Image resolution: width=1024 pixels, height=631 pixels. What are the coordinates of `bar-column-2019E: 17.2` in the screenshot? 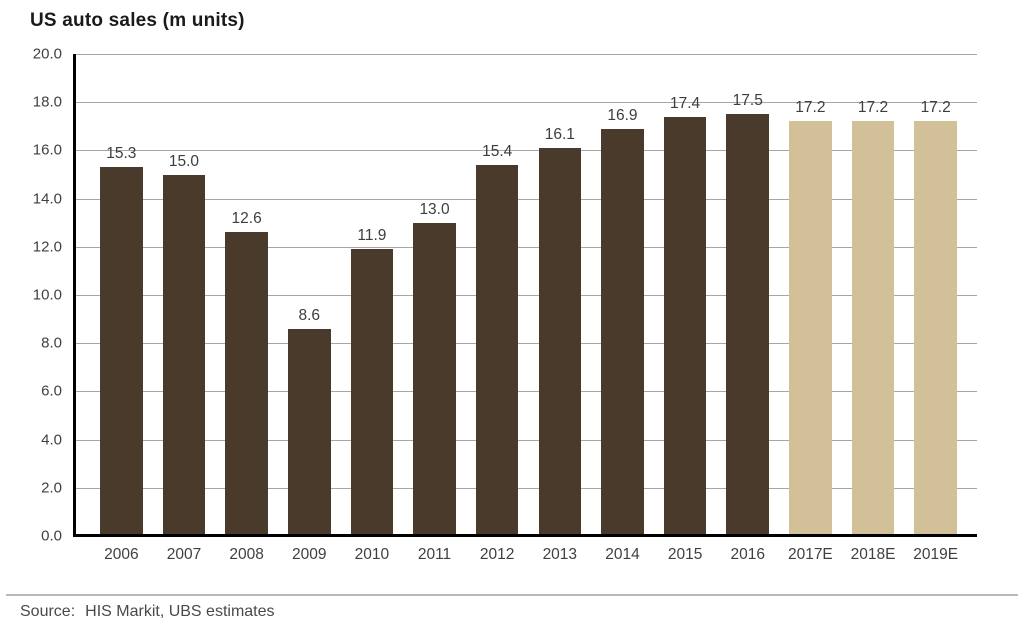 It's located at (935, 295).